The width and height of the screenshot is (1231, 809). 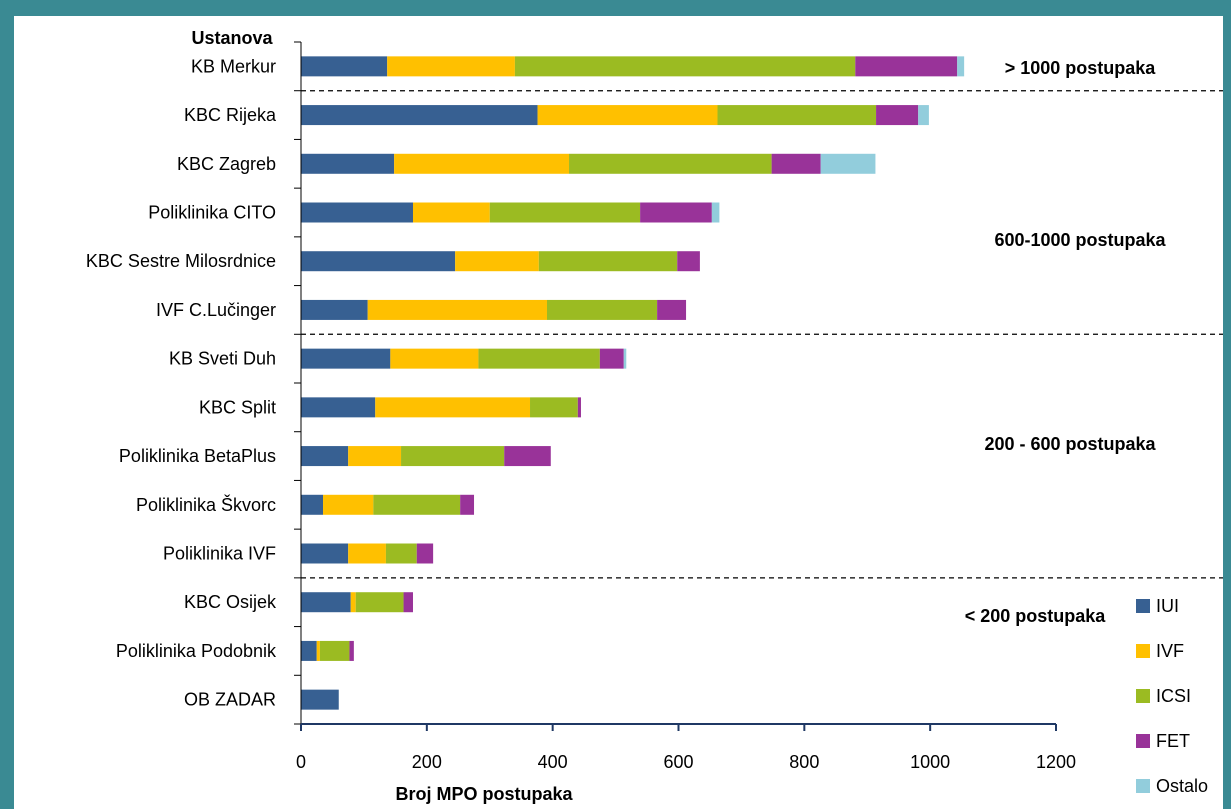 What do you see at coordinates (230, 115) in the screenshot?
I see `category-label: KBC Rijeka` at bounding box center [230, 115].